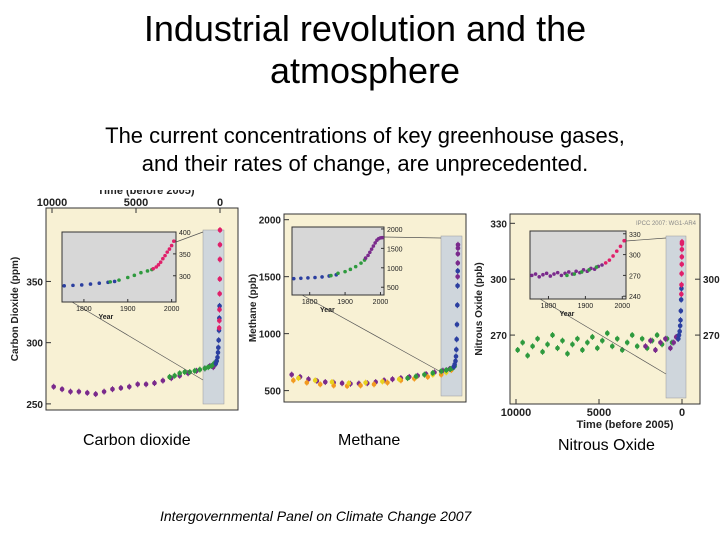  What do you see at coordinates (34, 282) in the screenshot?
I see `co2-ytick-label: 350` at bounding box center [34, 282].